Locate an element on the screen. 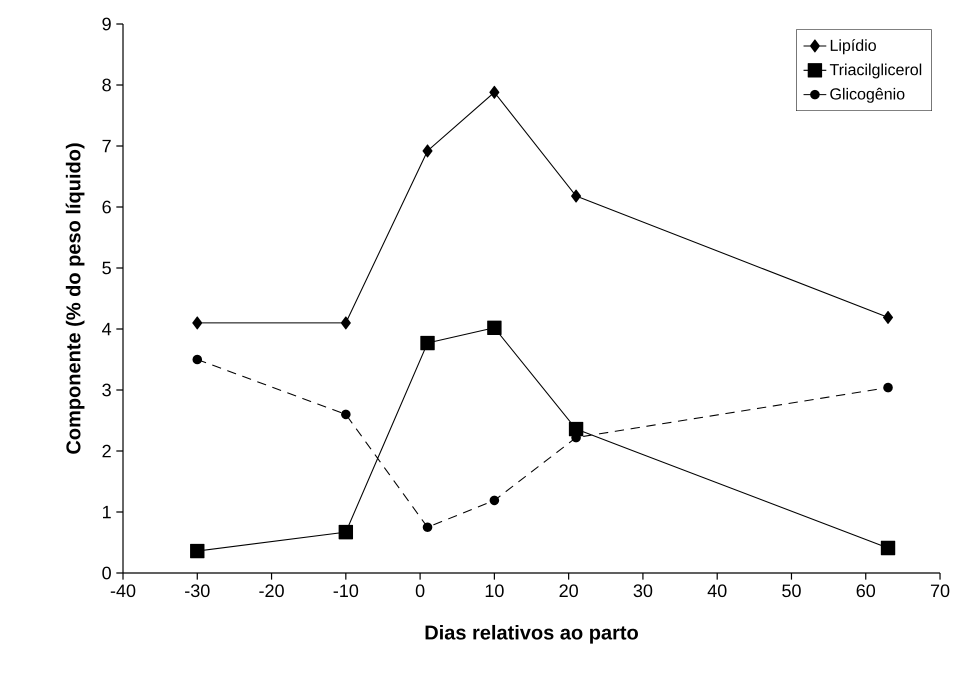 The image size is (963, 693). y-tick-label: 1 is located at coordinates (106, 512).